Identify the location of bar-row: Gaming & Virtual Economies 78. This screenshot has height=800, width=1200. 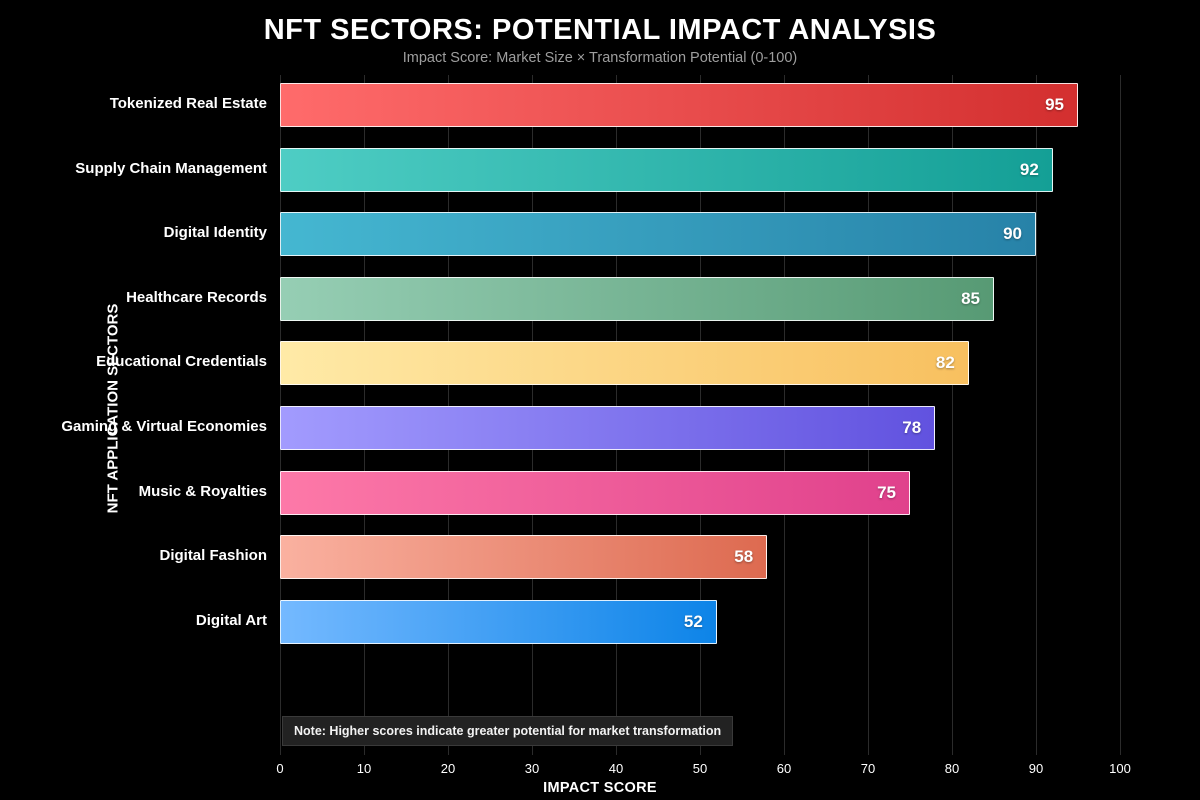
(593, 428).